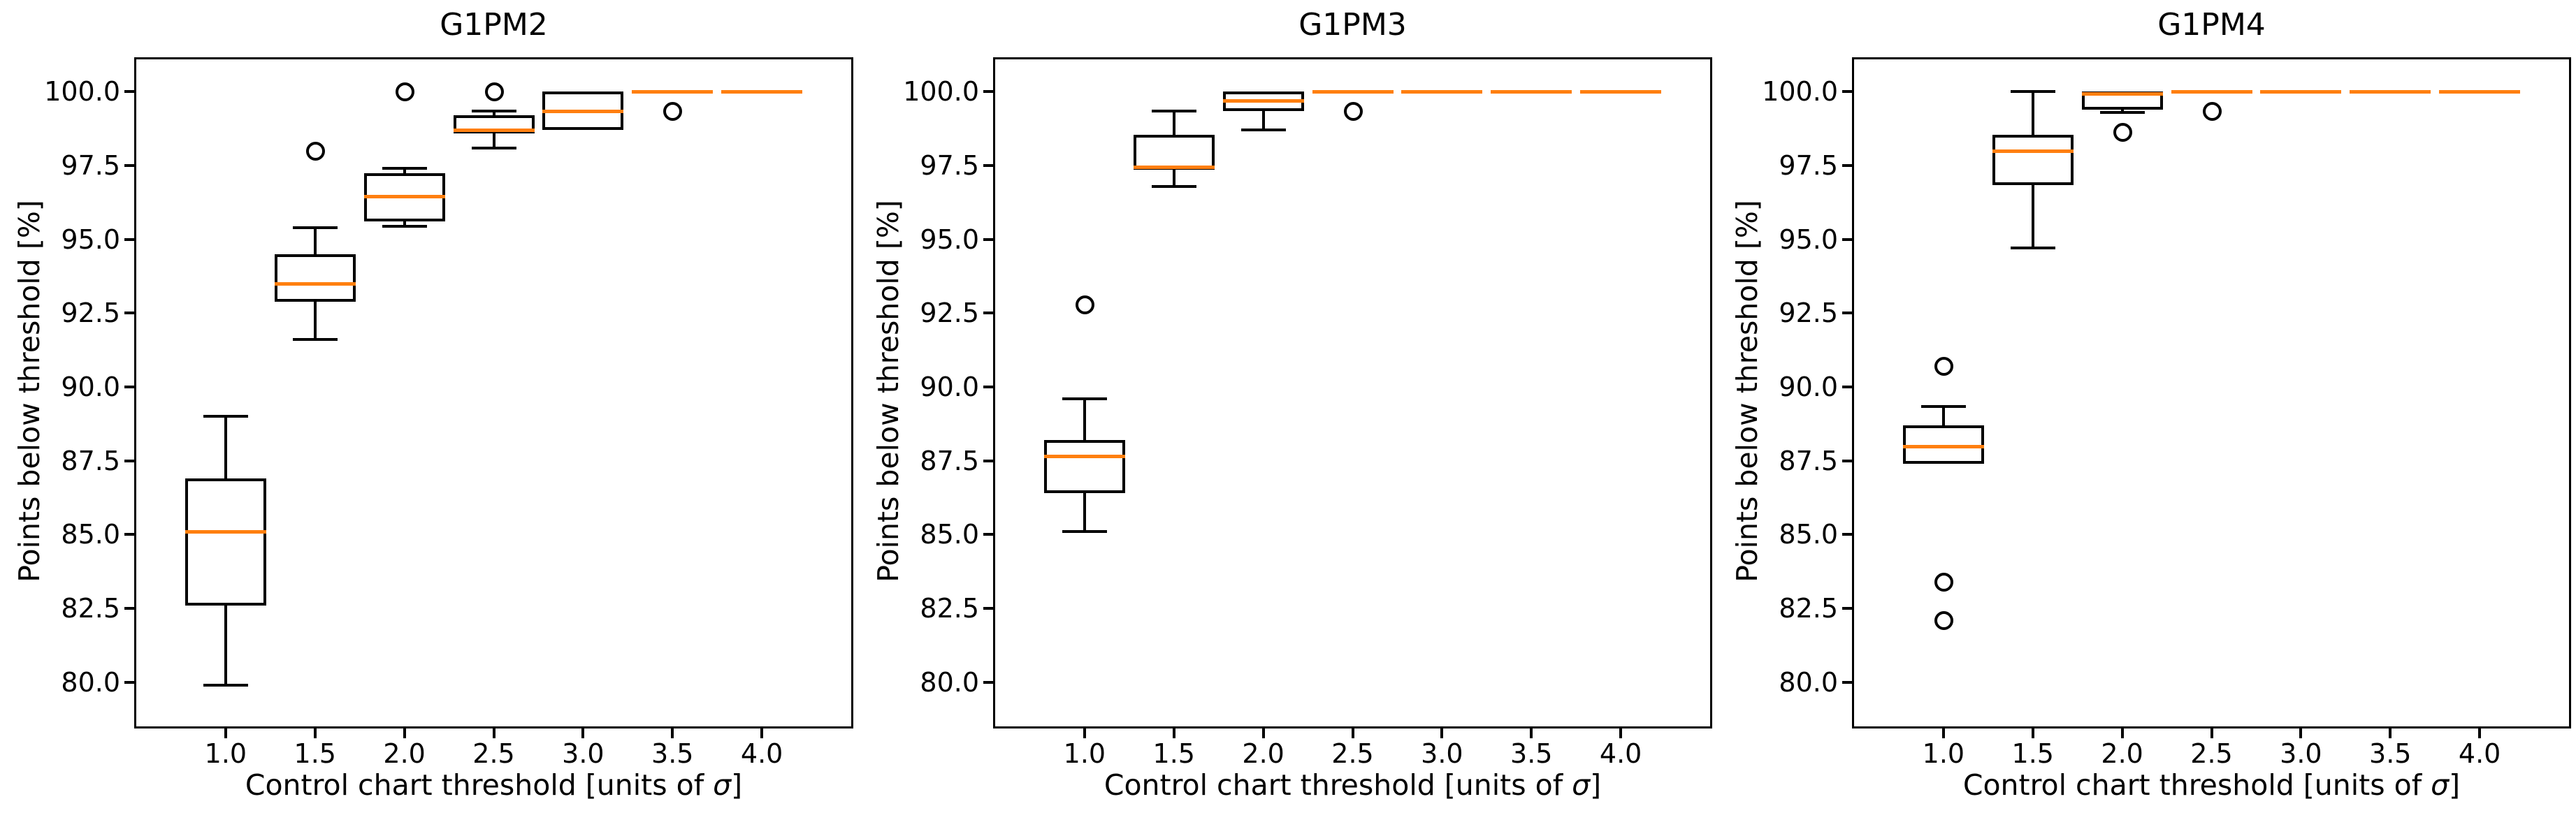  What do you see at coordinates (1352, 785) in the screenshot?
I see `x-axis-label: Control chart threshold [units of σ]` at bounding box center [1352, 785].